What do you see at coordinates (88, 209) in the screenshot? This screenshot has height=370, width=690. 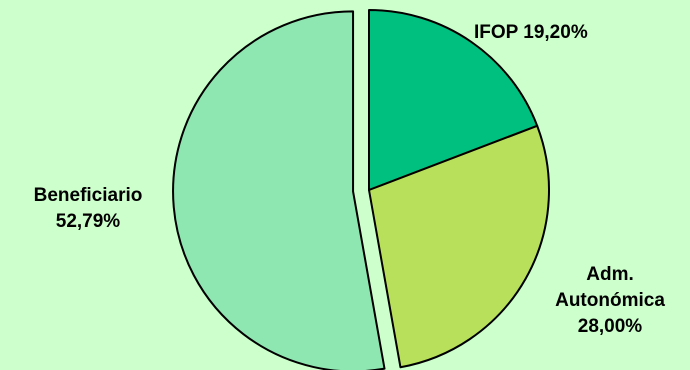 I see `slice-label-beneficiario: Beneficiario 52,79%` at bounding box center [88, 209].